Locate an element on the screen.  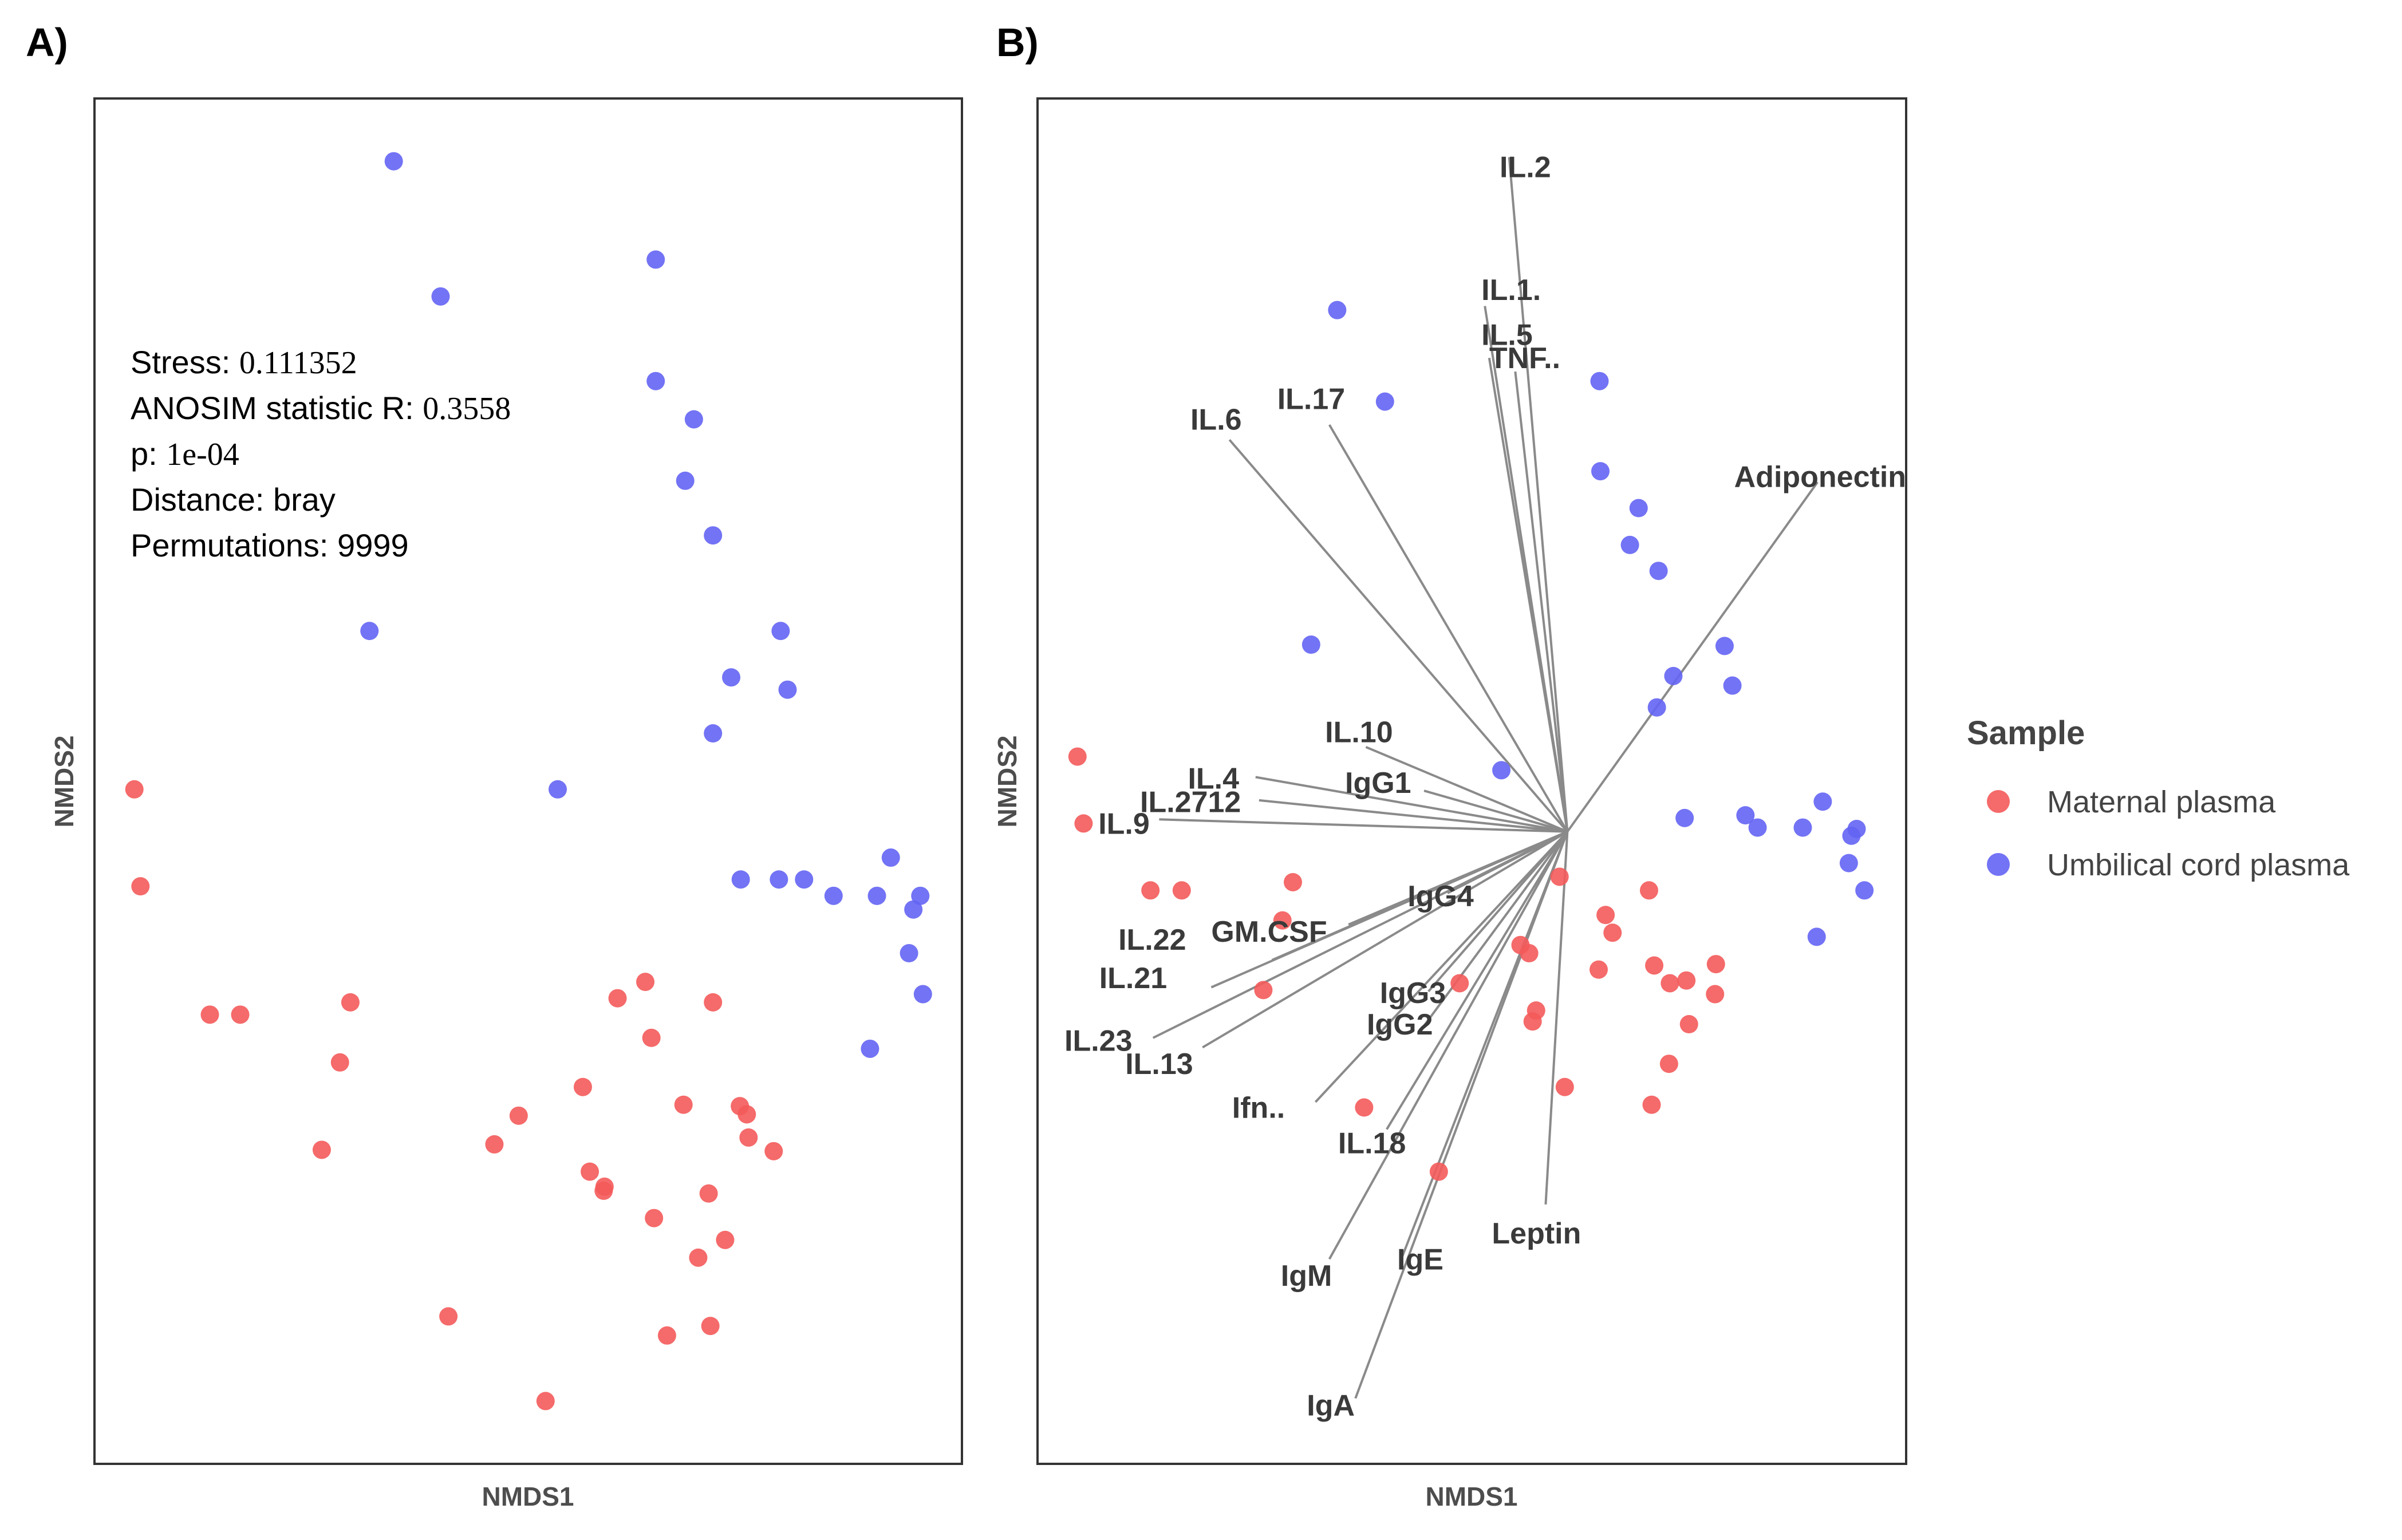
vector-label: IL.9 is located at coordinates (1124, 823).